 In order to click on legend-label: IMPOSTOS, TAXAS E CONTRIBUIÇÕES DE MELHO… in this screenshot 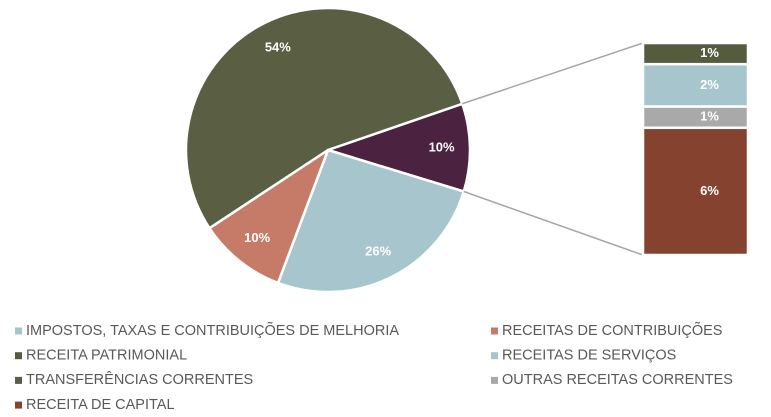, I will do `click(212, 330)`.